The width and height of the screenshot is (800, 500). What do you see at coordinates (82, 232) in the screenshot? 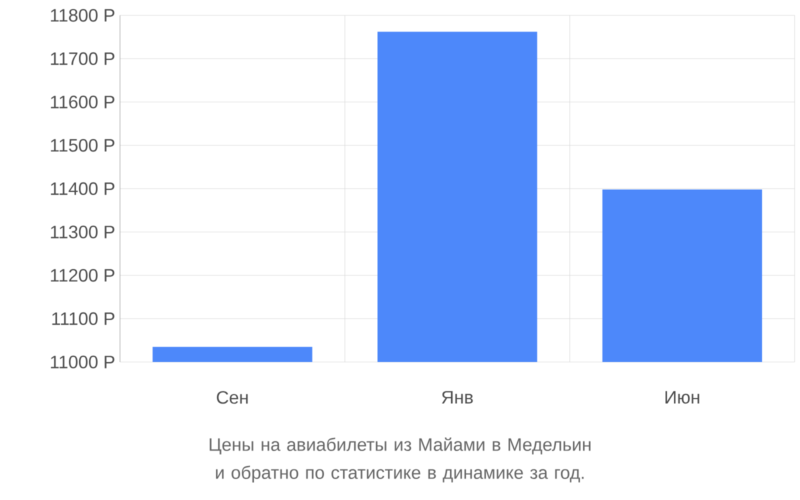
I see `y-tick-label: 11300 Р` at bounding box center [82, 232].